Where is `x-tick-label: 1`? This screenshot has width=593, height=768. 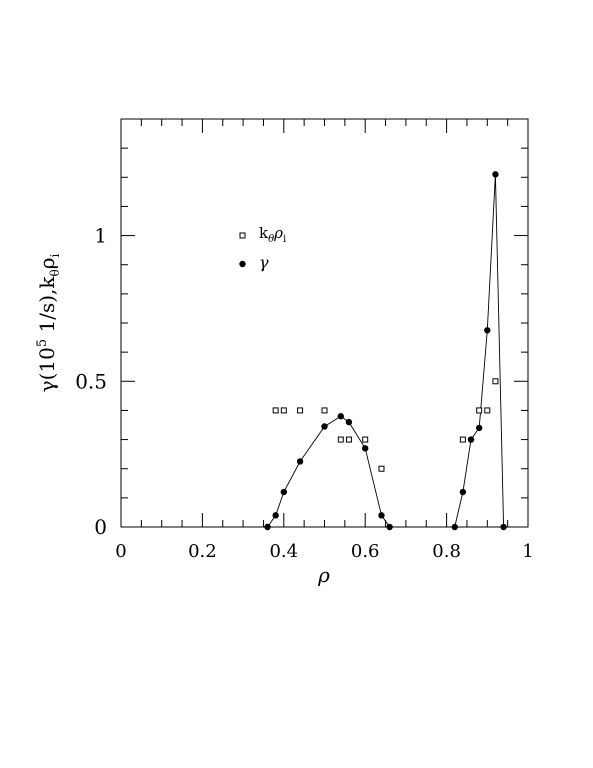
x-tick-label: 1 is located at coordinates (527, 551).